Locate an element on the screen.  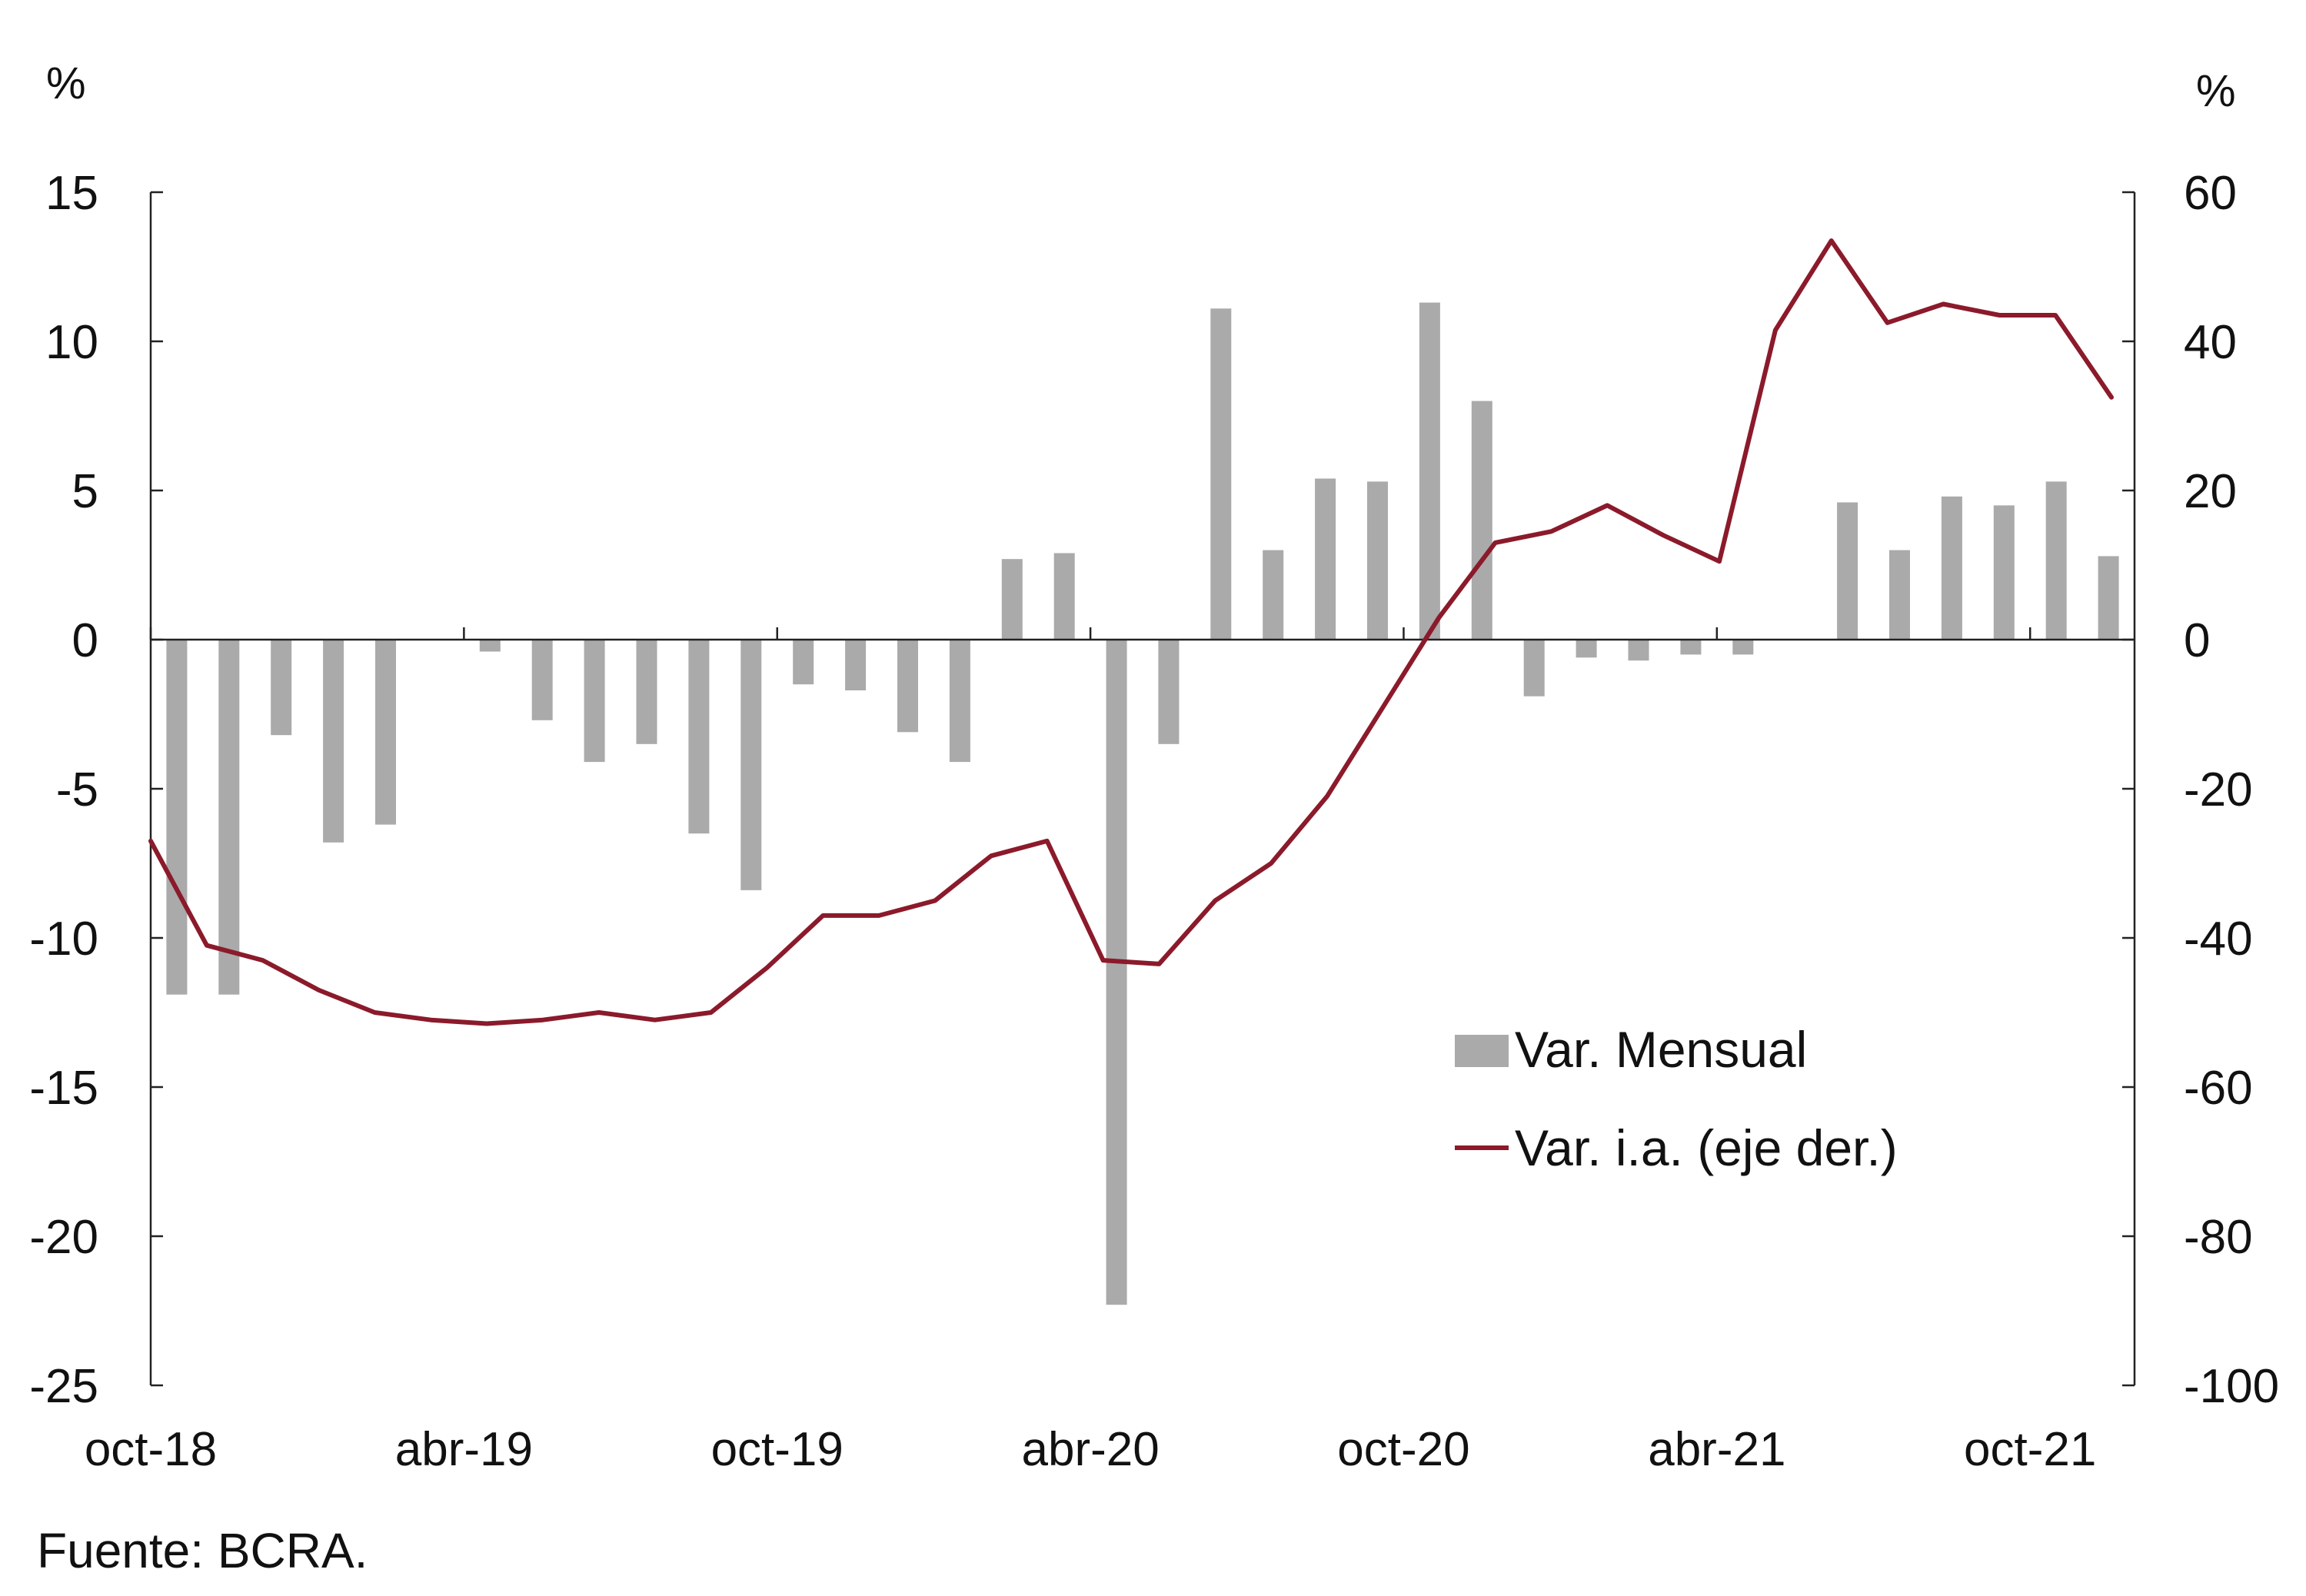
right-tick-label: -40 is located at coordinates (2218, 940).